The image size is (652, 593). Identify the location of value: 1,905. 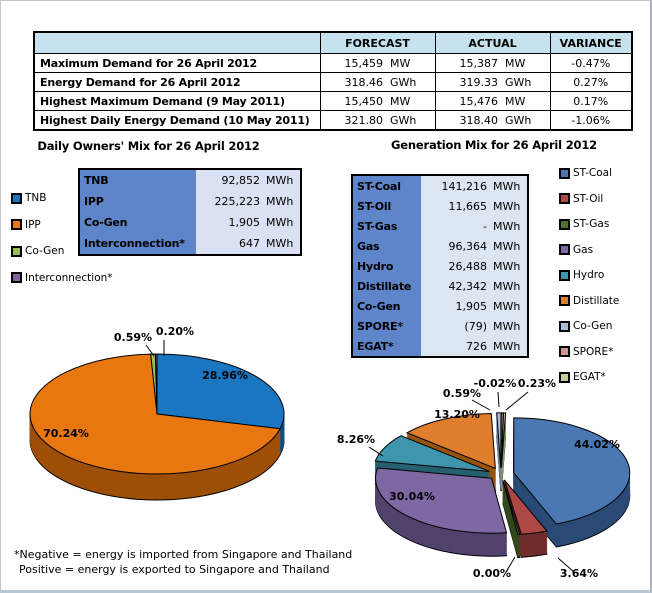
(244, 222).